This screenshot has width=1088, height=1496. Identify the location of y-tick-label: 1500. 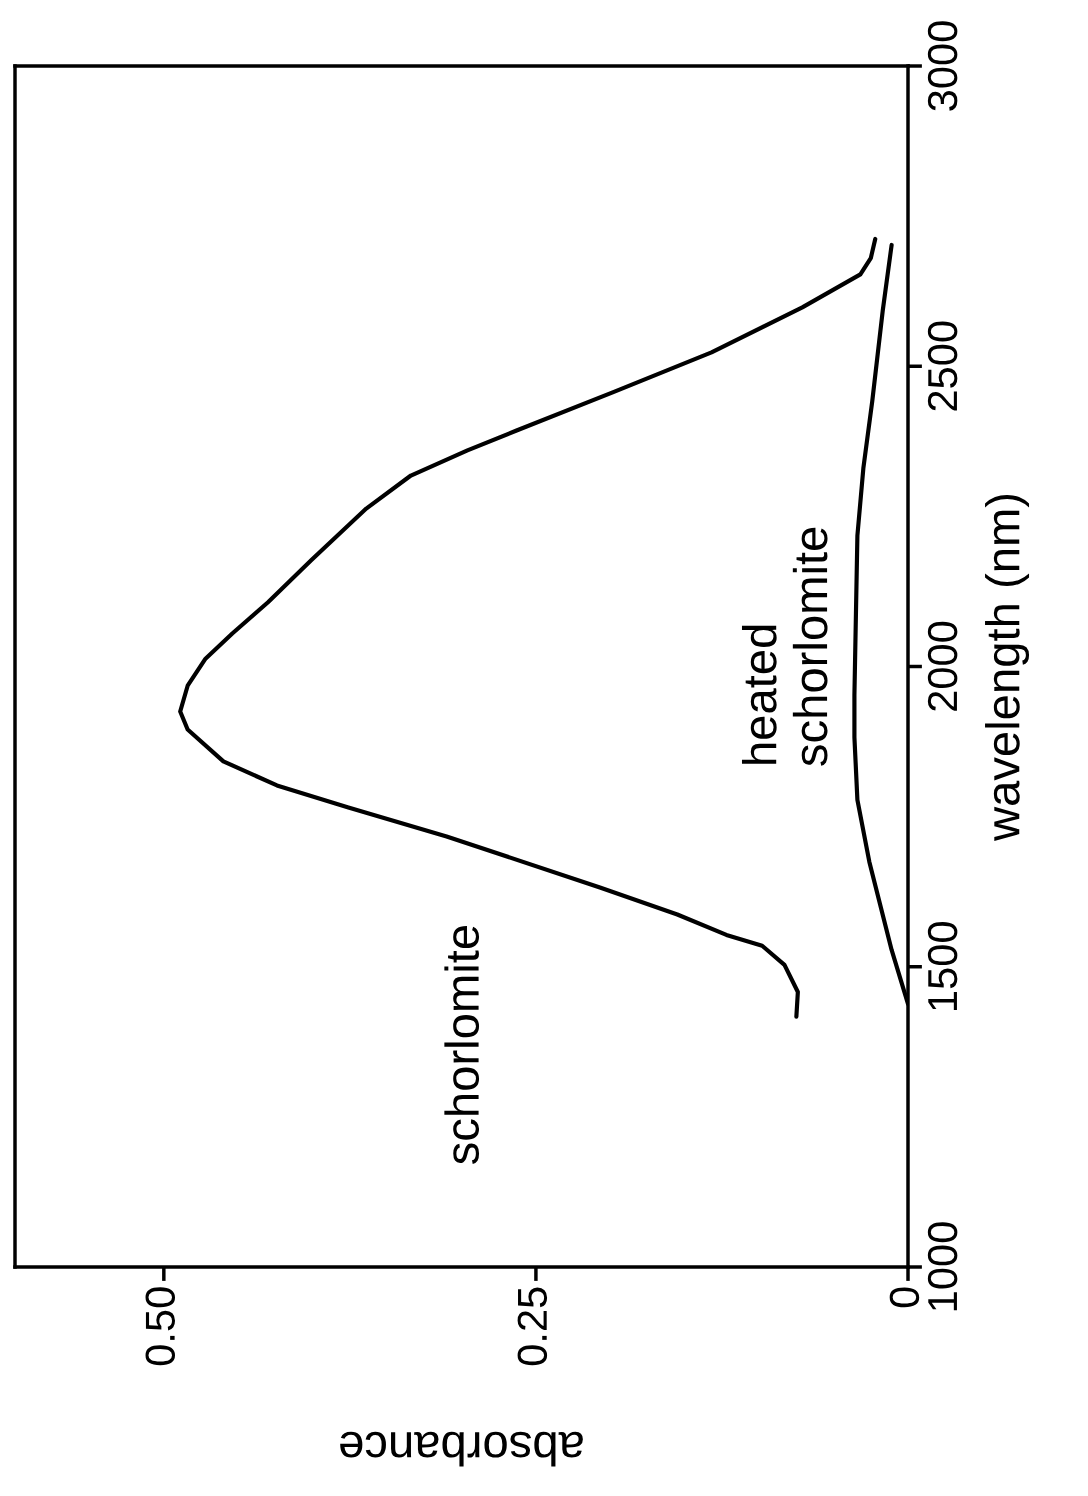
(942, 966).